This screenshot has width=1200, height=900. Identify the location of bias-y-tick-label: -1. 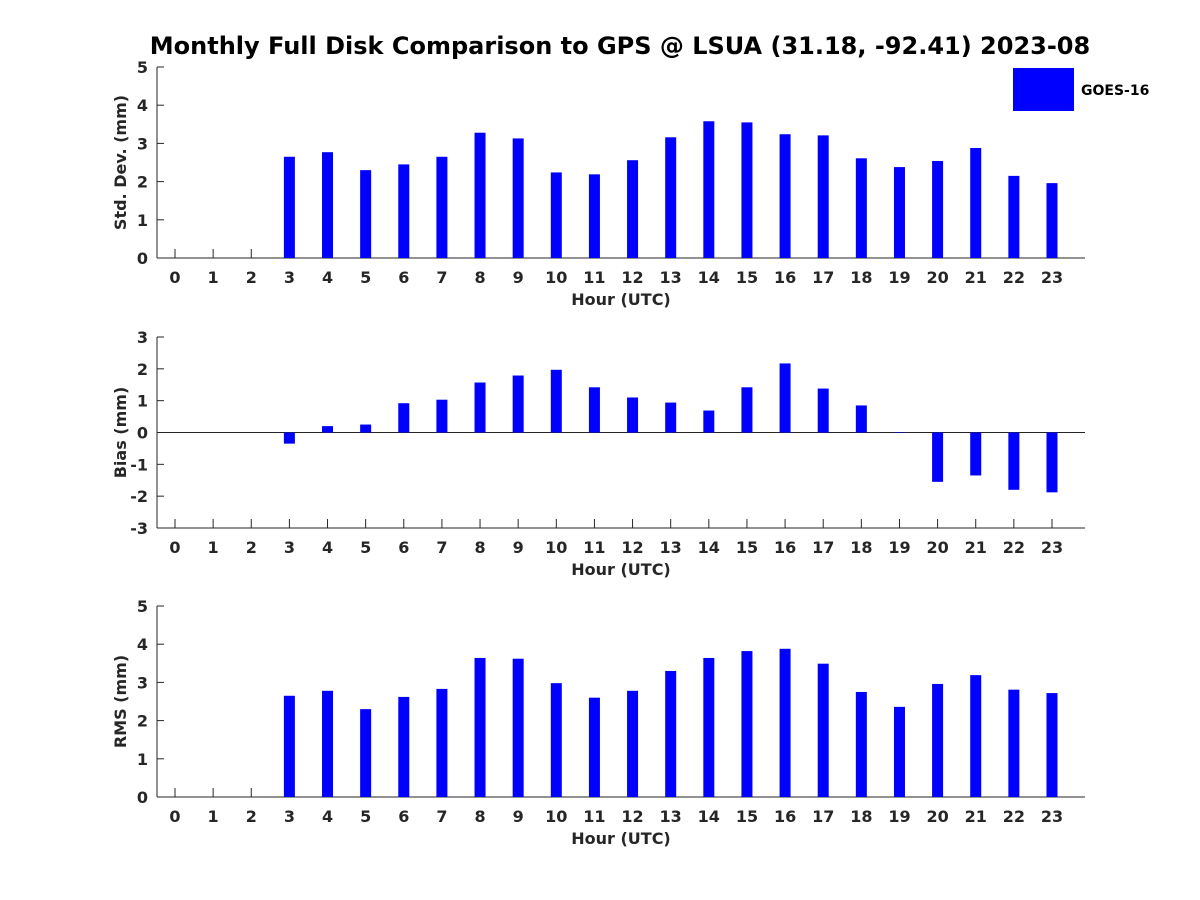
(139, 464).